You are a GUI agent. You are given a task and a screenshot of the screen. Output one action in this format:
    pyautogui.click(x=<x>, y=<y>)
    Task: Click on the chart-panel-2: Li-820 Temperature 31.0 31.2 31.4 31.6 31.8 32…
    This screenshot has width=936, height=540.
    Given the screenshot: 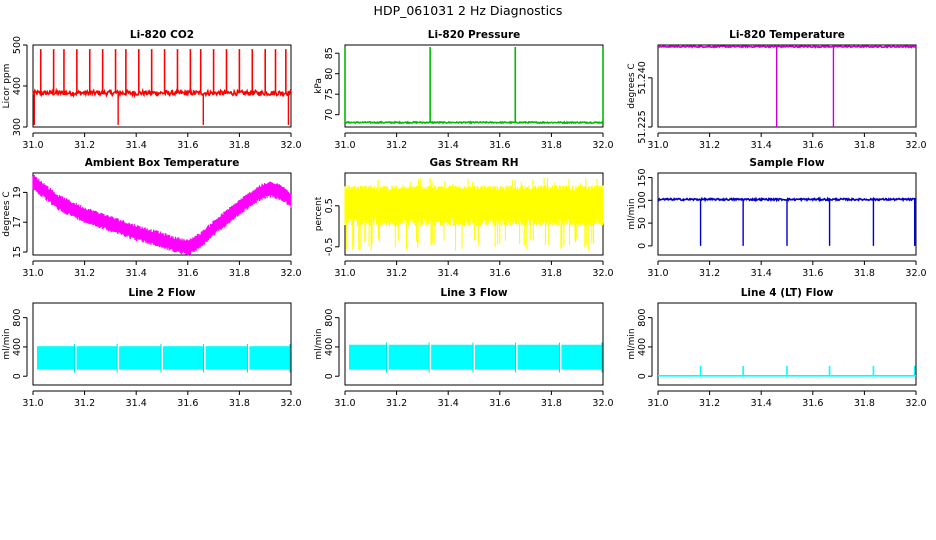 What is the action you would take?
    pyautogui.click(x=777, y=90)
    